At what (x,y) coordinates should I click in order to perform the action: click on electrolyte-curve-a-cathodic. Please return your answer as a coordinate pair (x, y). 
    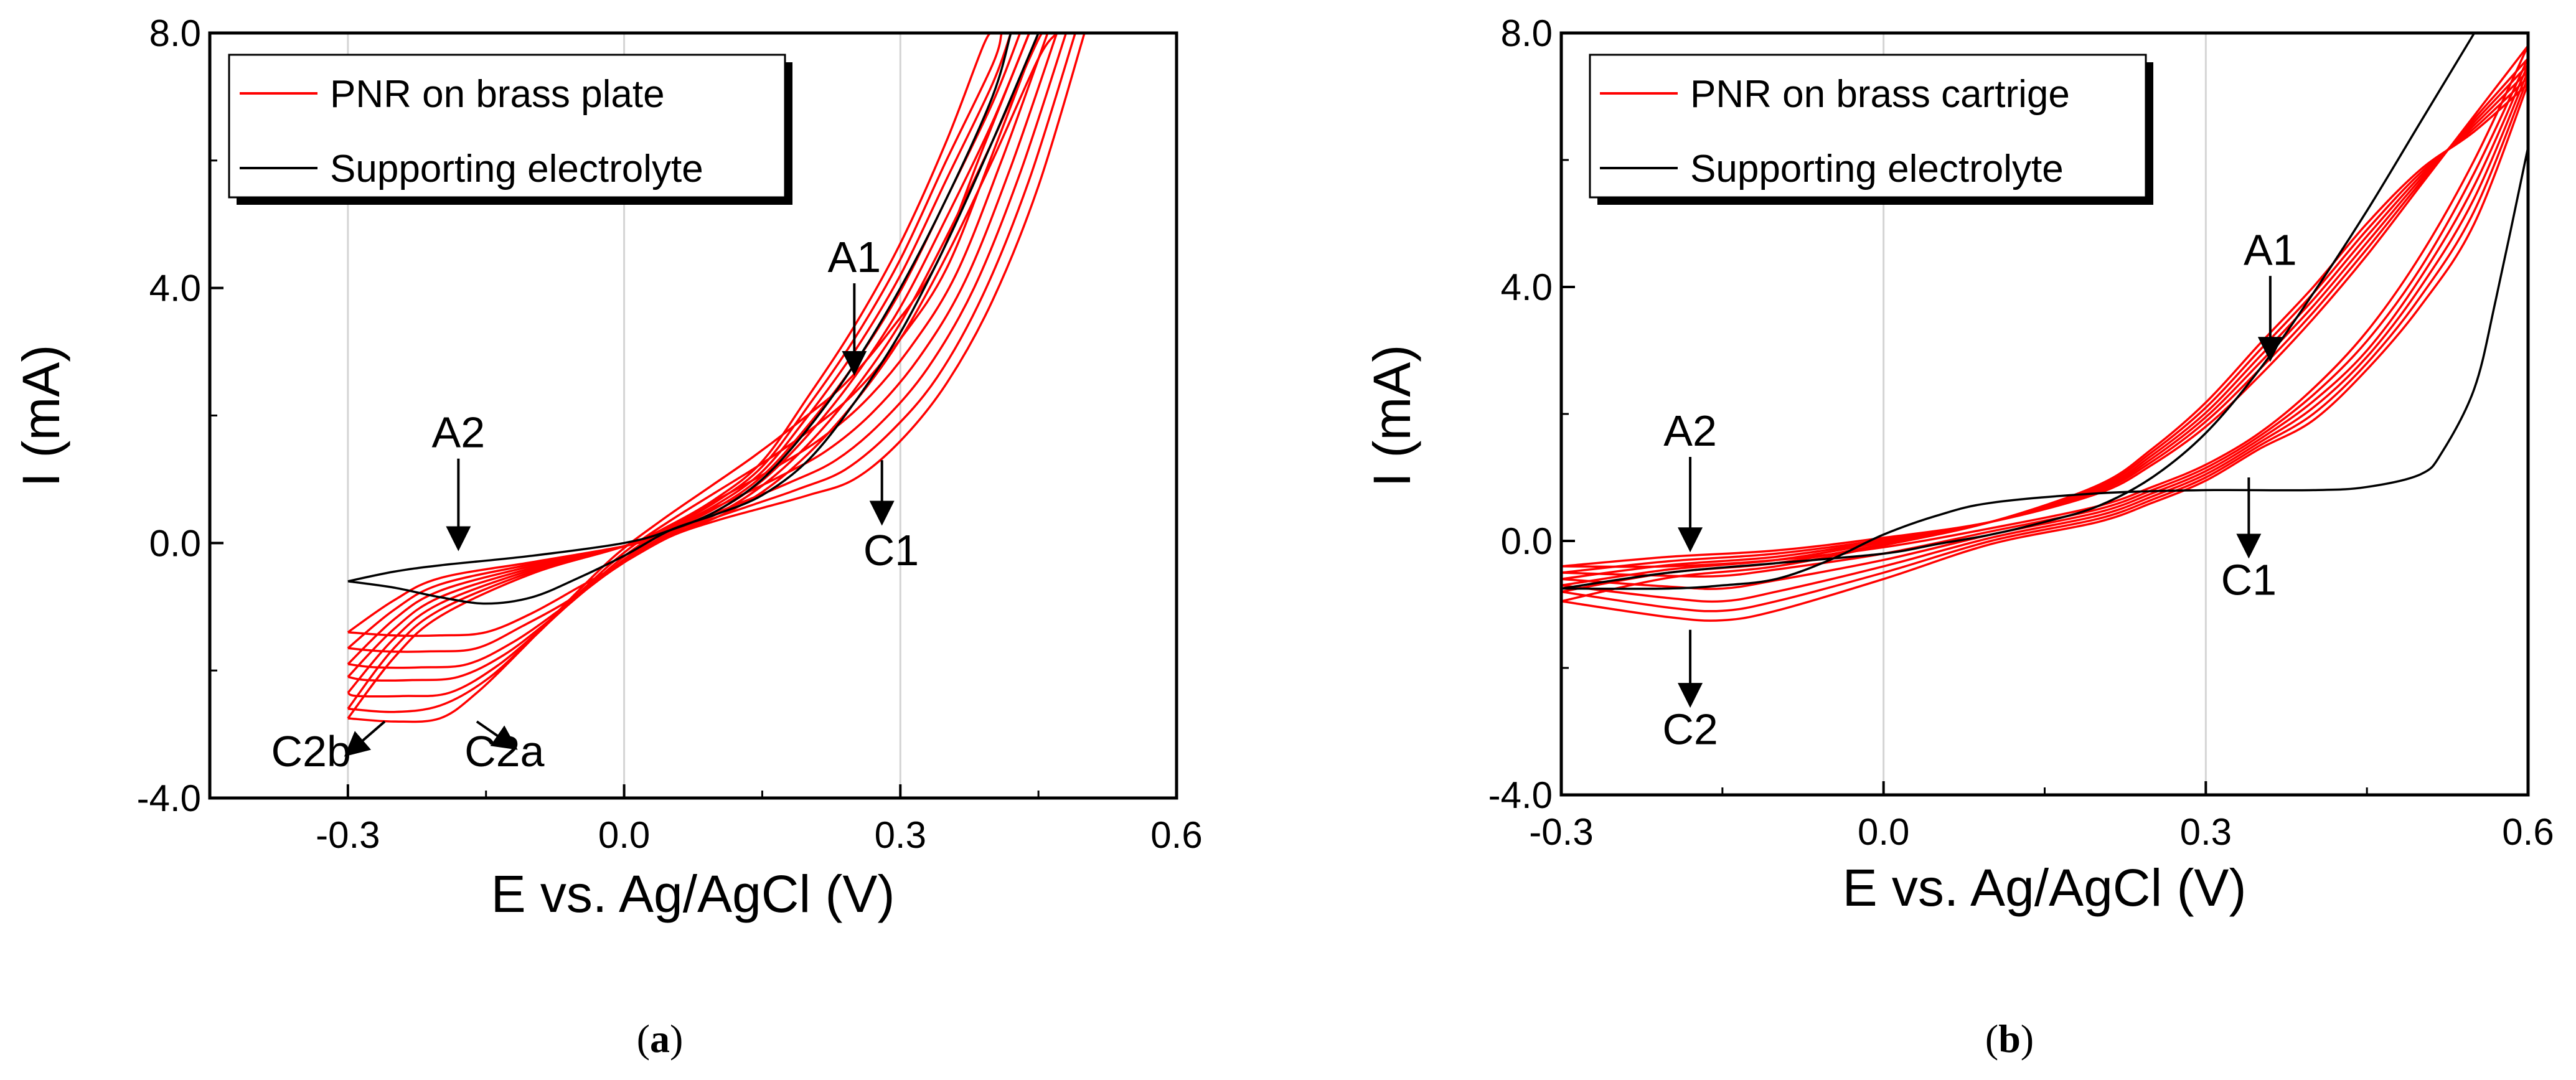
    Looking at the image, I should click on (693, 319).